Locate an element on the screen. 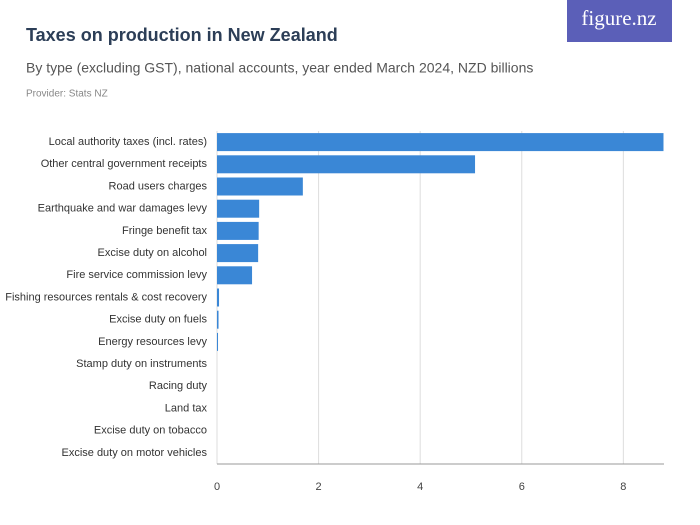 This screenshot has height=525, width=700. y-tick-label: Fringe benefit tax is located at coordinates (164, 231).